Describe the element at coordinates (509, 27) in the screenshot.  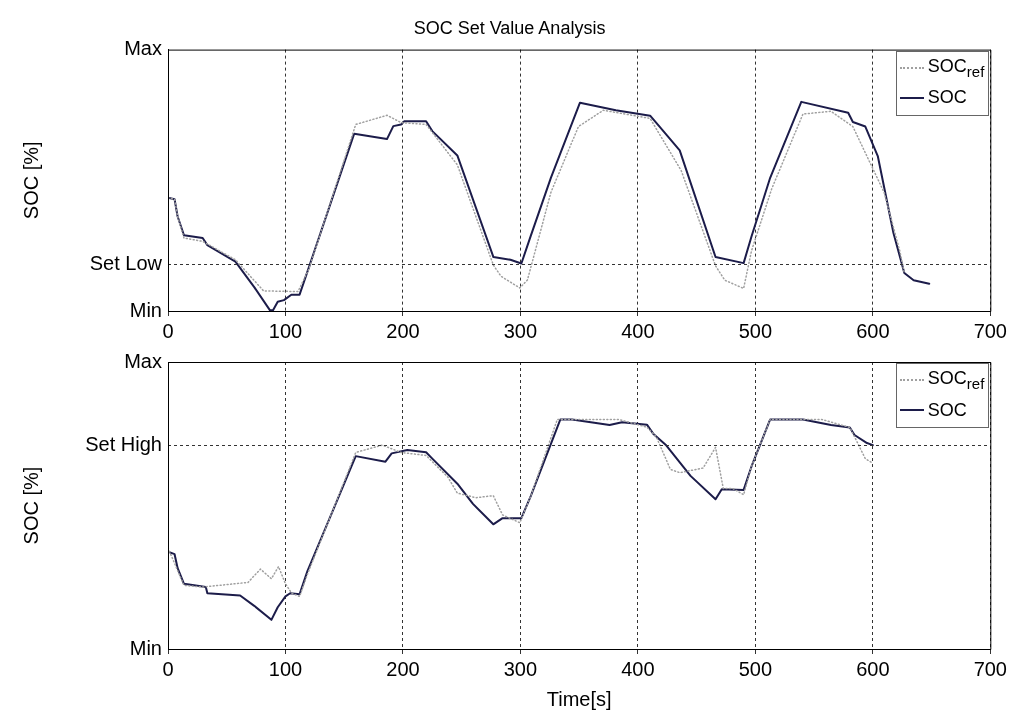
I see `chart-title: SOC Set Value Analysis` at that location.